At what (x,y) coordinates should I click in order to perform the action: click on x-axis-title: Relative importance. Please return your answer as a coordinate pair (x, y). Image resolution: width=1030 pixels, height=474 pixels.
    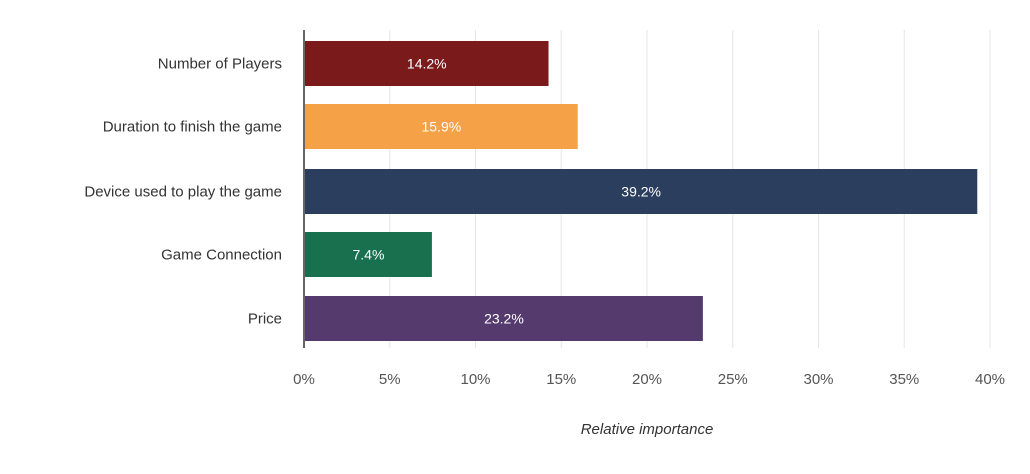
    Looking at the image, I should click on (647, 429).